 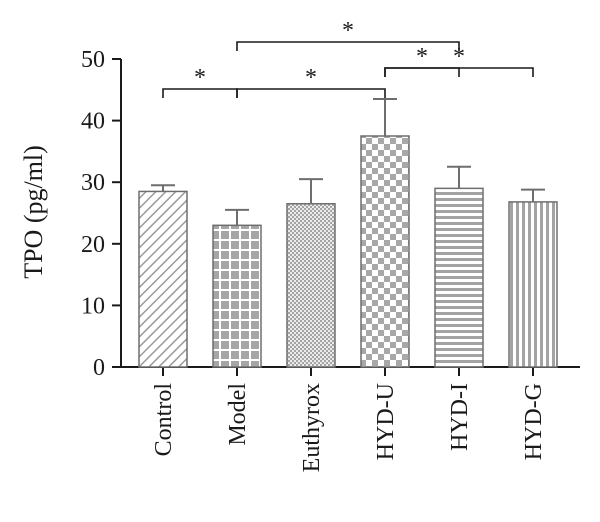 What do you see at coordinates (99, 368) in the screenshot?
I see `y-tick-label: 0` at bounding box center [99, 368].